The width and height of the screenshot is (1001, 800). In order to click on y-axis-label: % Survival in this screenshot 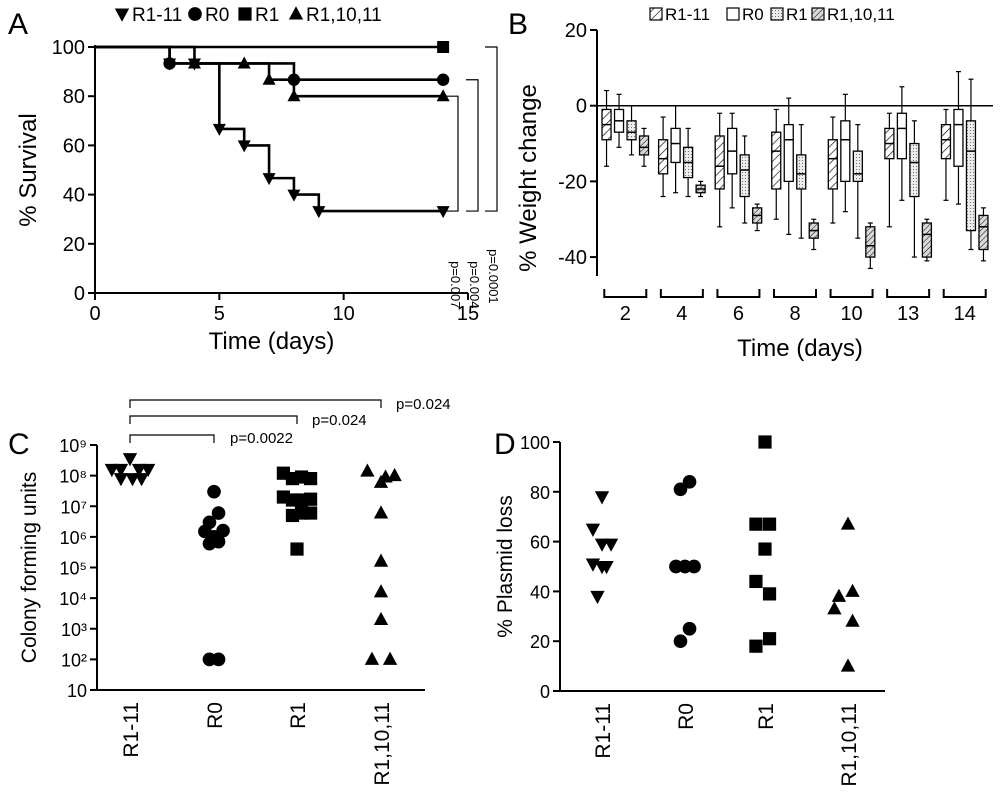, I will do `click(28, 169)`.